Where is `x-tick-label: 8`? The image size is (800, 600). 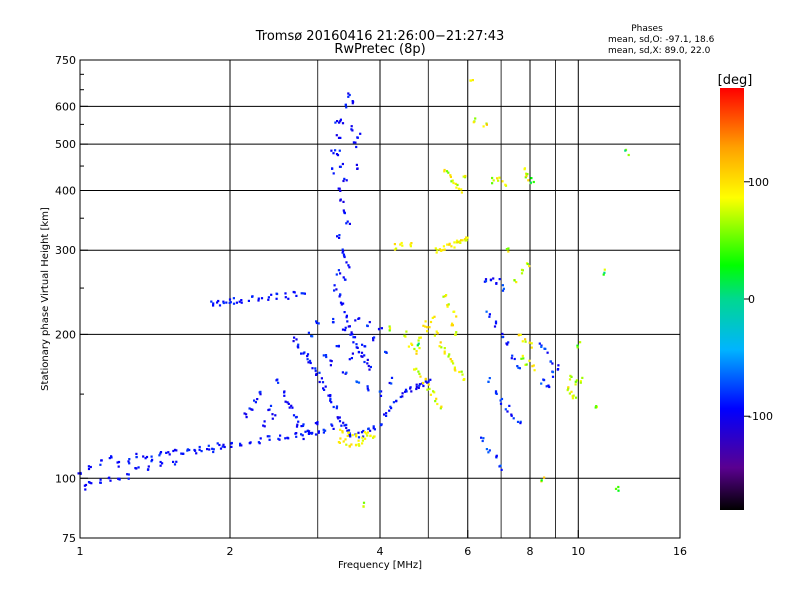
x-tick-label: 8 is located at coordinates (530, 551).